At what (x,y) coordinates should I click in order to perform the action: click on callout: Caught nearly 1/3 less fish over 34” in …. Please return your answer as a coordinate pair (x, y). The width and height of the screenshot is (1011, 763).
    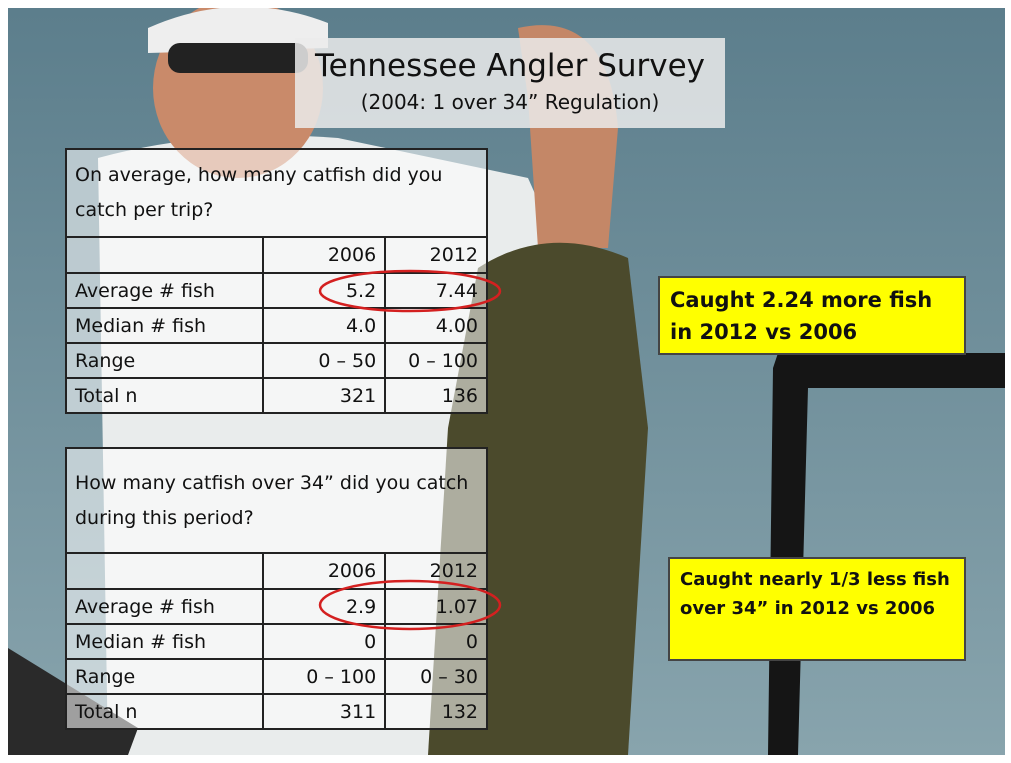
    Looking at the image, I should click on (817, 609).